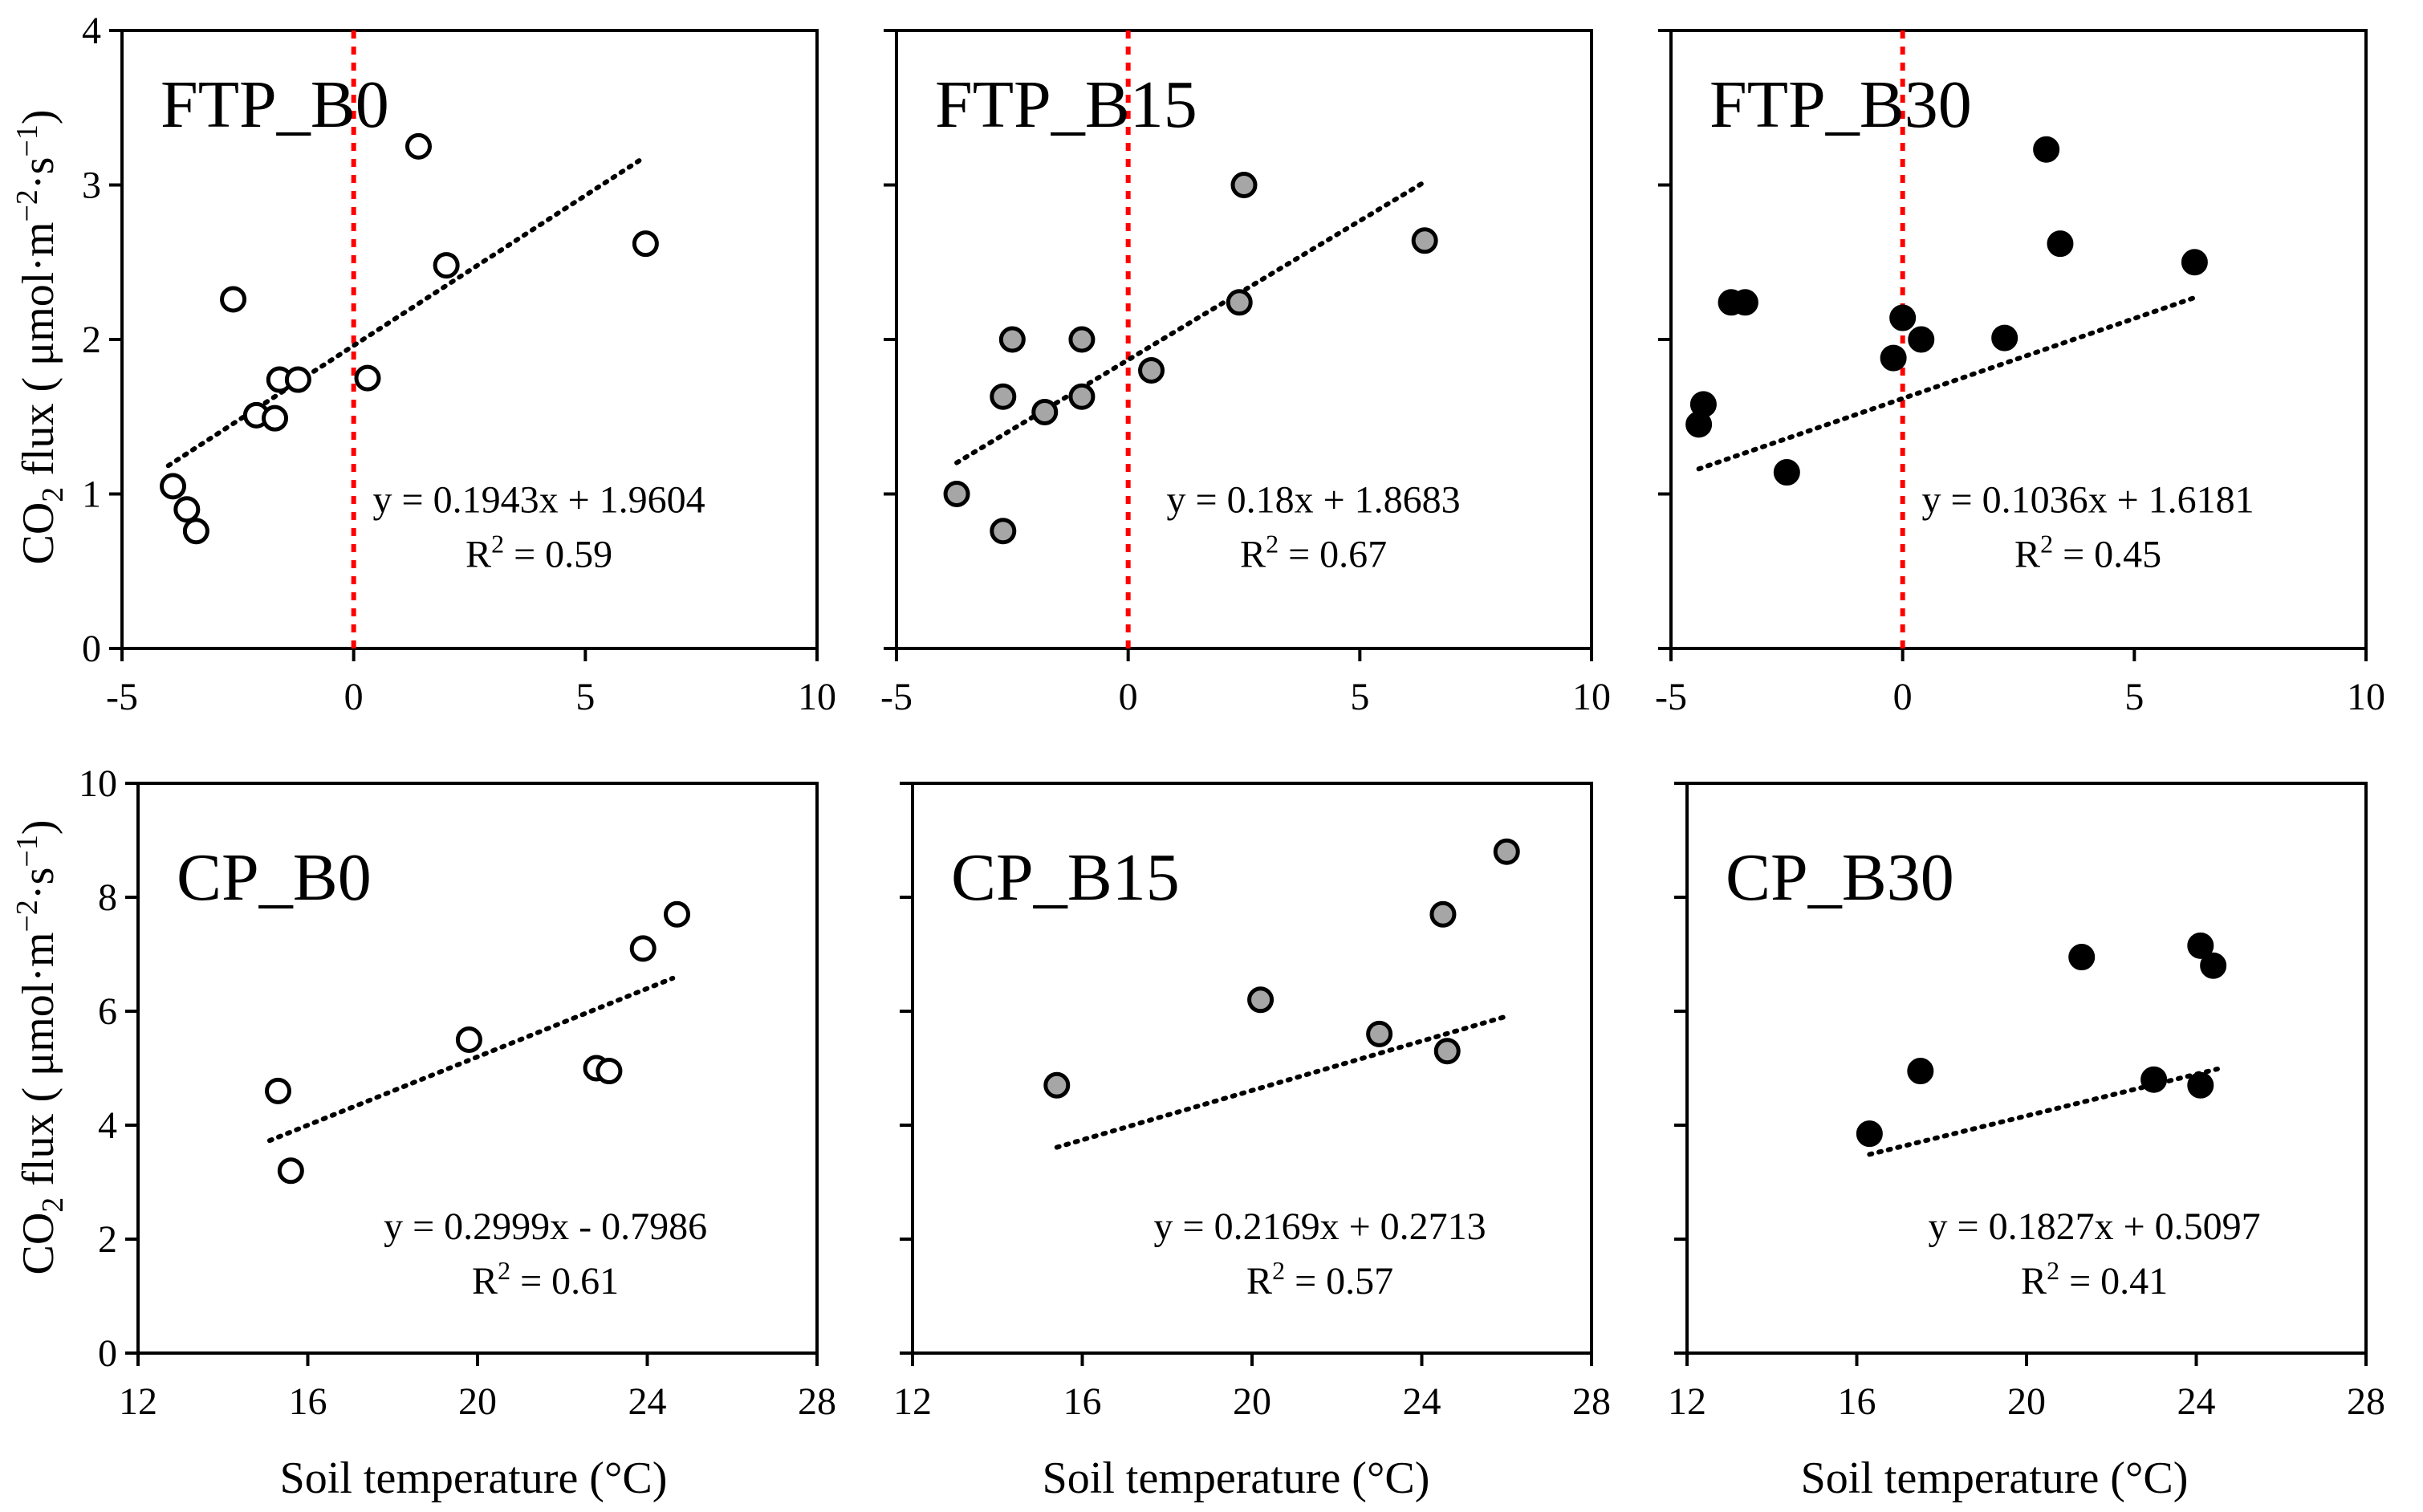 The image size is (2423, 1512). What do you see at coordinates (91, 31) in the screenshot?
I see `panel-1-y-tick-label: 4` at bounding box center [91, 31].